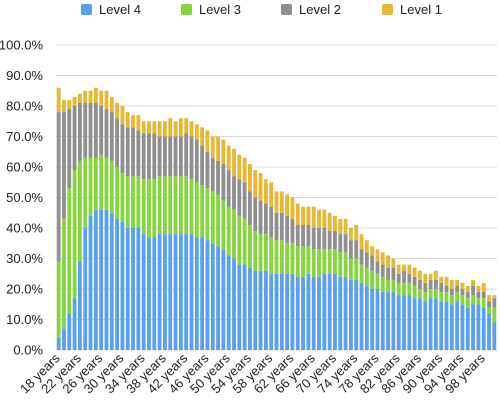 This screenshot has height=410, width=500. Describe the element at coordinates (250, 10) in the screenshot. I see `legend: Level 4 Level 3 Level 2 Level 1` at that location.